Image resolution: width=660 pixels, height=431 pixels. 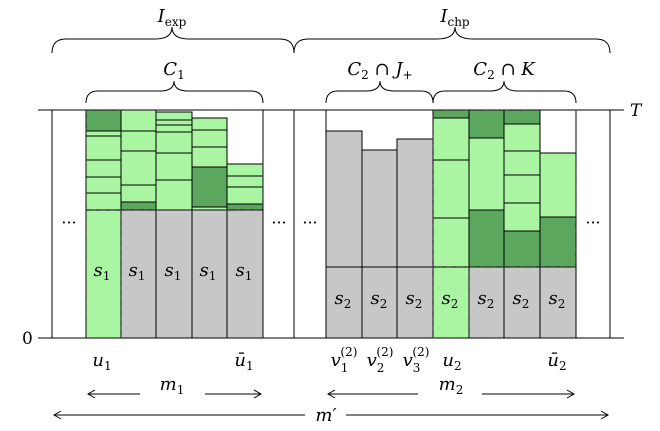 What do you see at coordinates (173, 70) in the screenshot?
I see `c1-label: C1` at bounding box center [173, 70].